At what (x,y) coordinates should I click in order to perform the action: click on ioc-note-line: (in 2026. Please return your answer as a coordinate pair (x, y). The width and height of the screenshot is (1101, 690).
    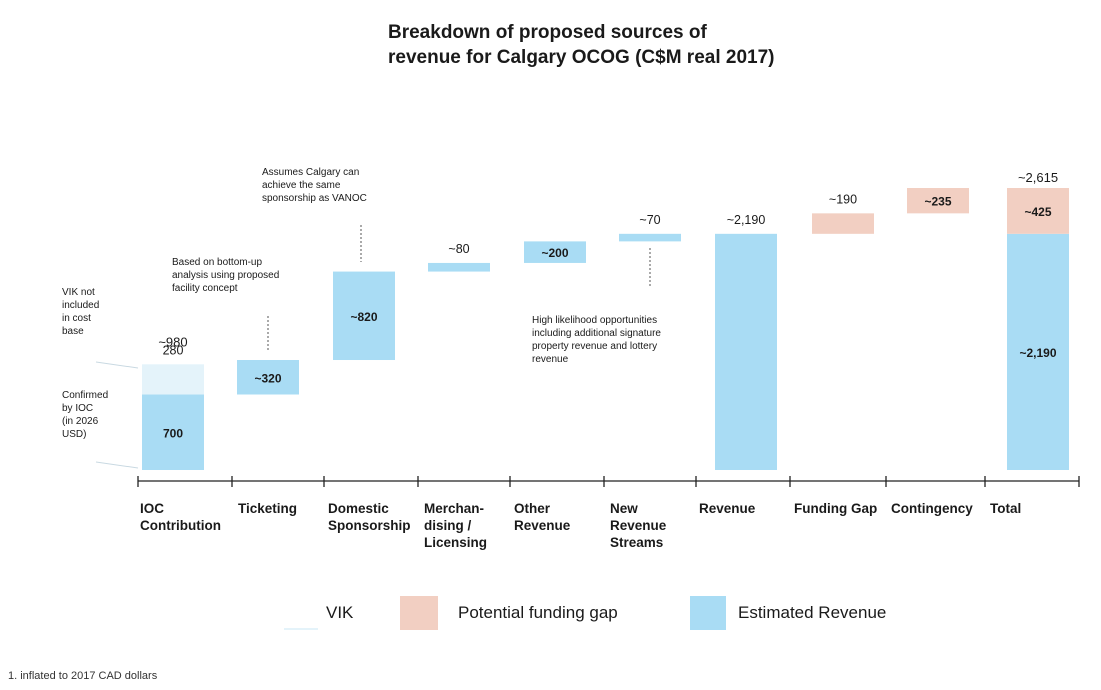
    Looking at the image, I should click on (80, 421).